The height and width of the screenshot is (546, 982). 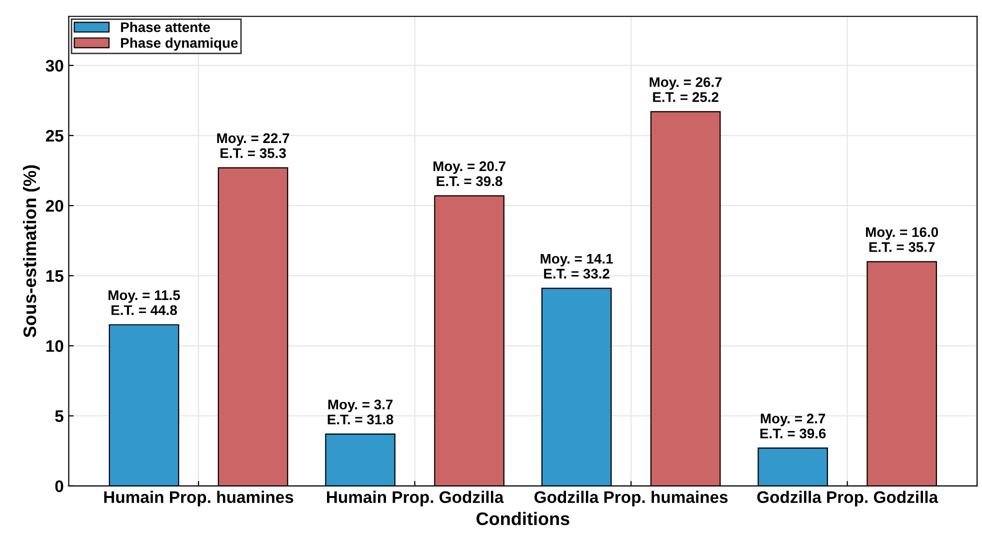 I want to click on data-label: Moy. = 14.1 E.T. = 33.2, so click(x=576, y=266).